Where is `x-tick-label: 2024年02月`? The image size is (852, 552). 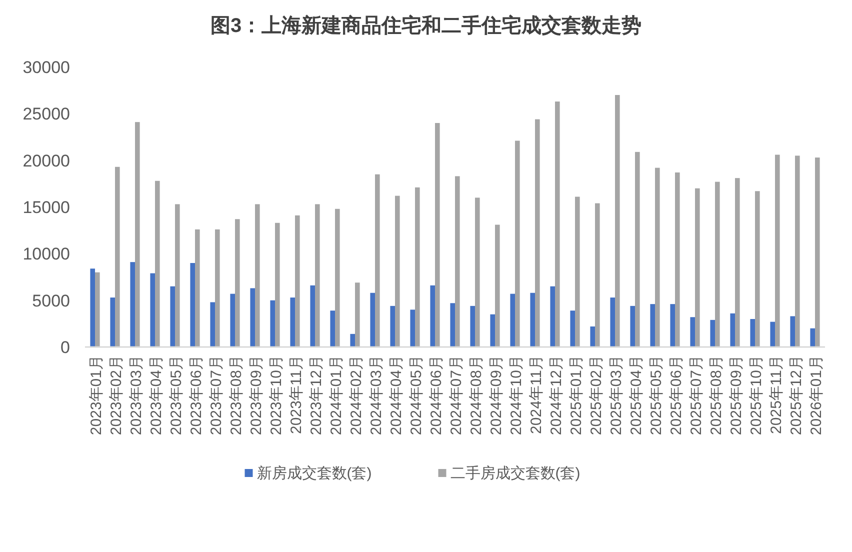 x-tick-label: 2024年02月 is located at coordinates (356, 395).